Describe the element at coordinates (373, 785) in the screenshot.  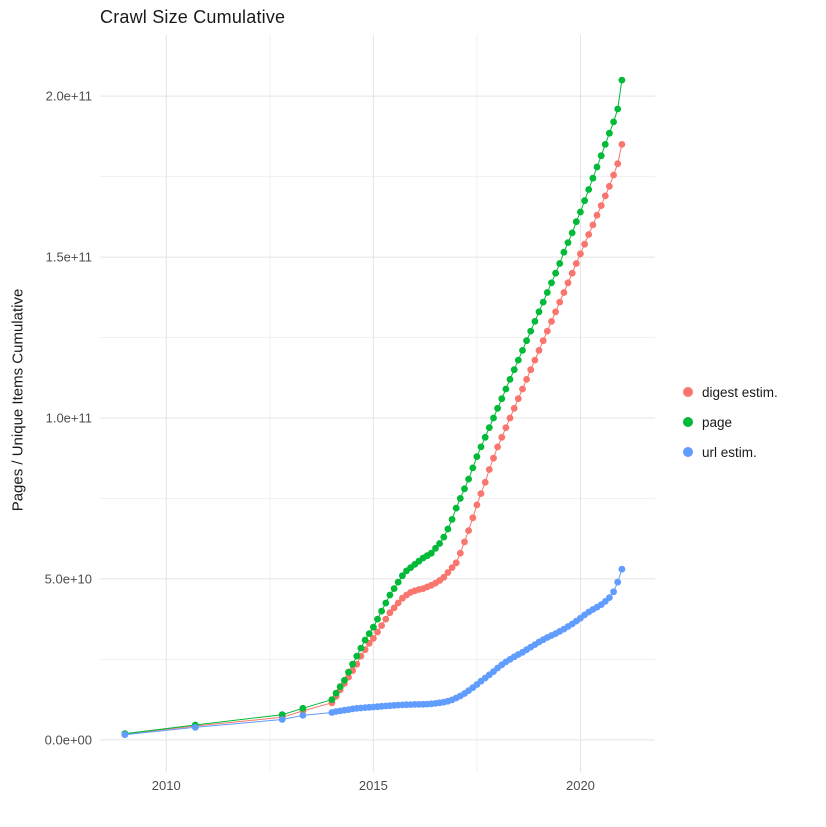
I see `x-tick-label: 2015` at that location.